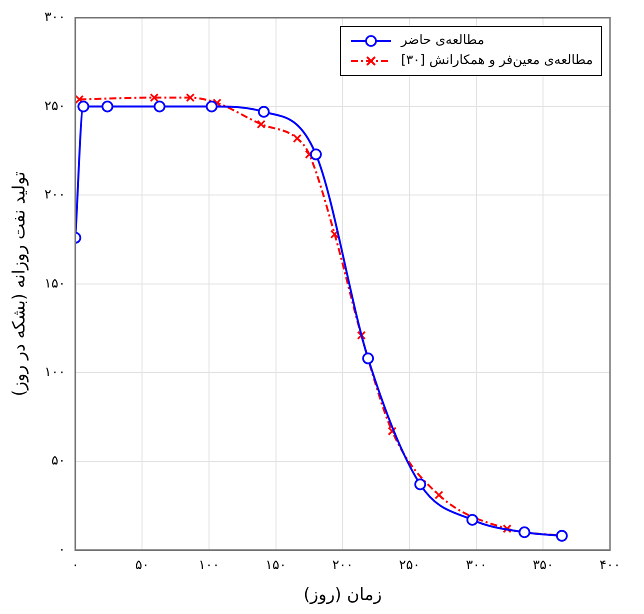  Describe the element at coordinates (409, 566) in the screenshot. I see `x-tick-label: ۲۵۰` at that location.